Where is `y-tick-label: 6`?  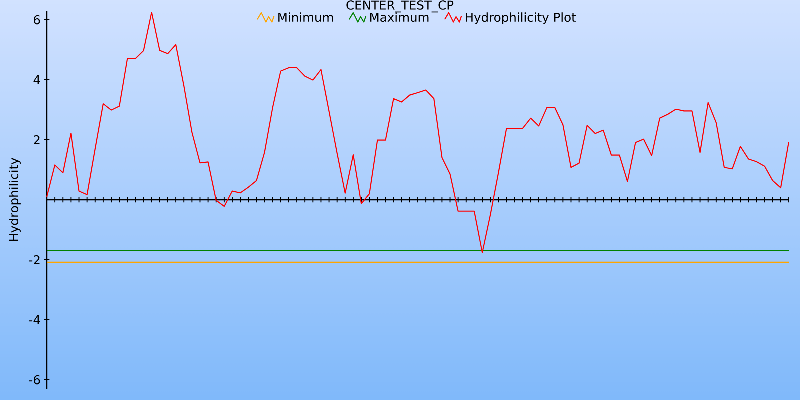
y-tick-label: 6 is located at coordinates (37, 20).